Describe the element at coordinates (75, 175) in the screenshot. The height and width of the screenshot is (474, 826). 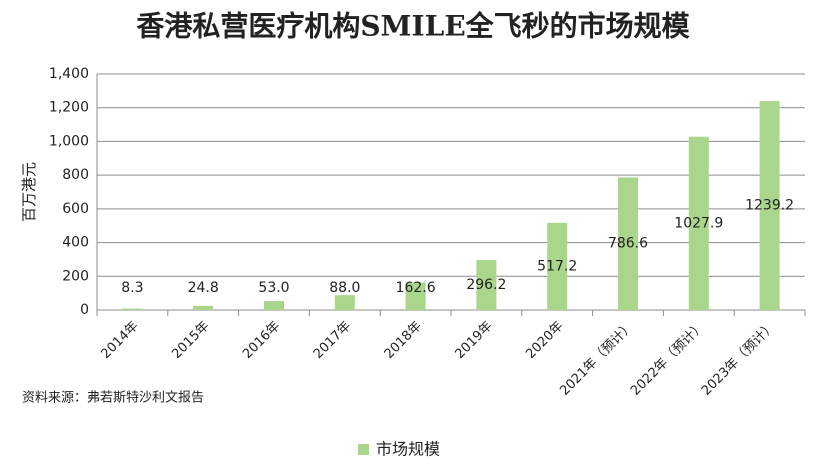
I see `y-tick-label: 800` at that location.